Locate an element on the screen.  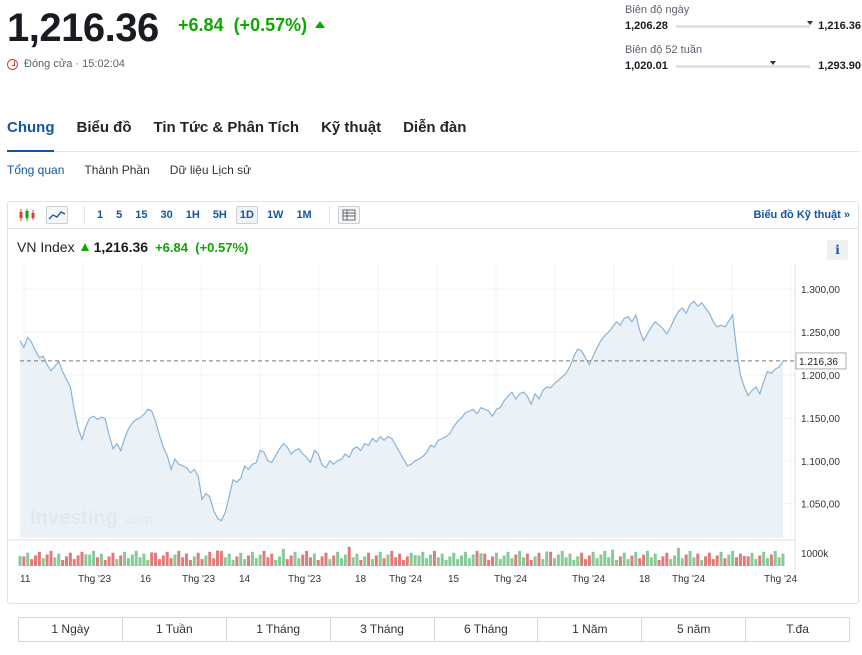
subtab-du-lieu-lich-su: Dữ liệu Lịch sử is located at coordinates (210, 170).